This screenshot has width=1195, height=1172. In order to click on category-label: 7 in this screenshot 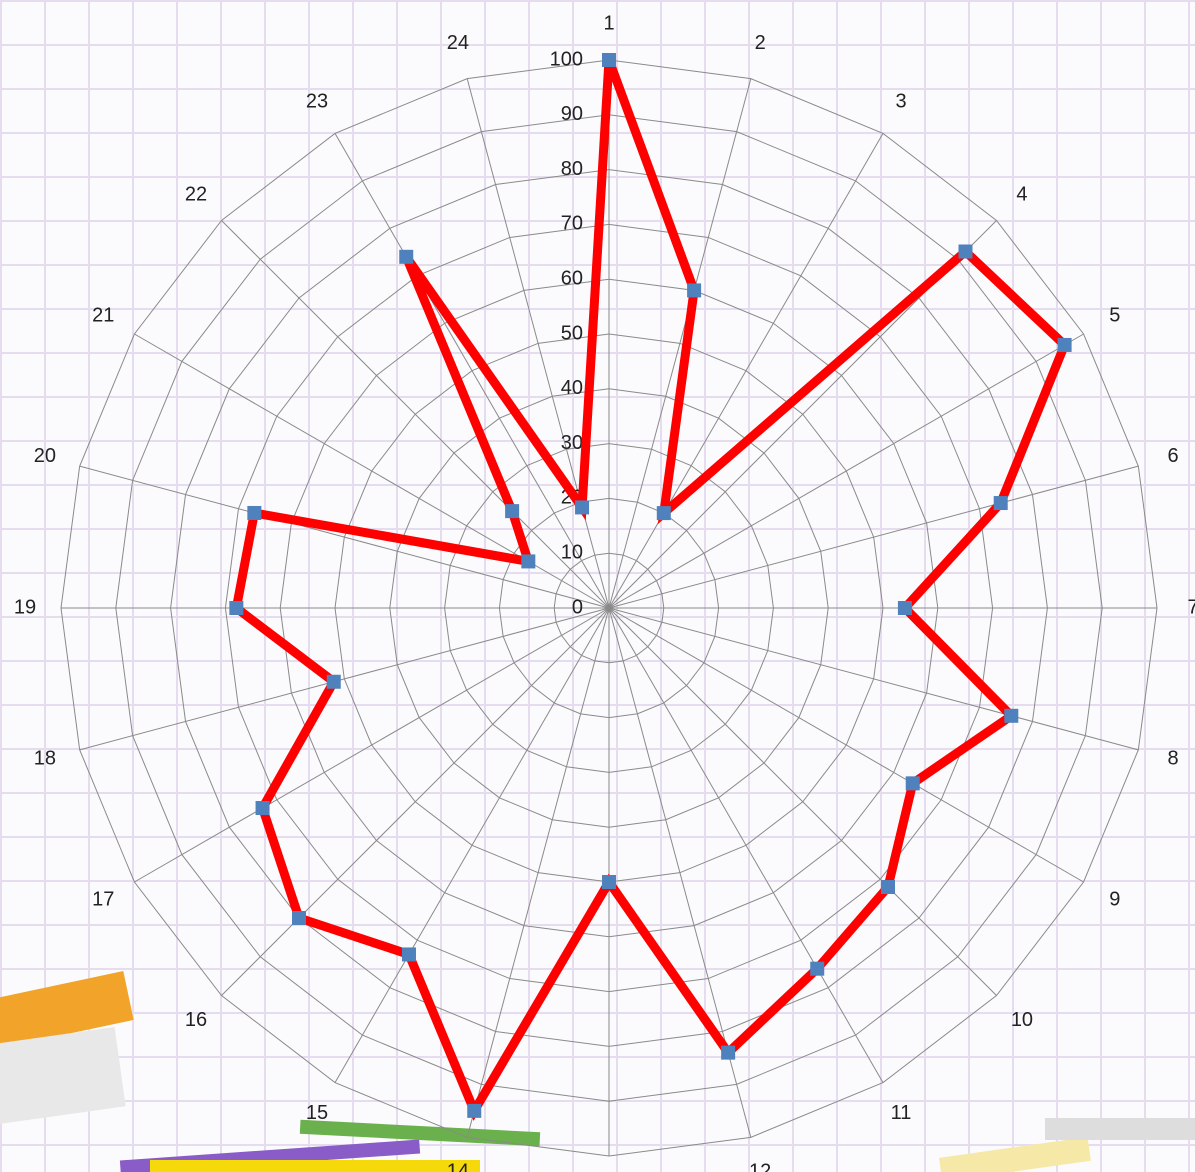, I will do `click(1191, 607)`.